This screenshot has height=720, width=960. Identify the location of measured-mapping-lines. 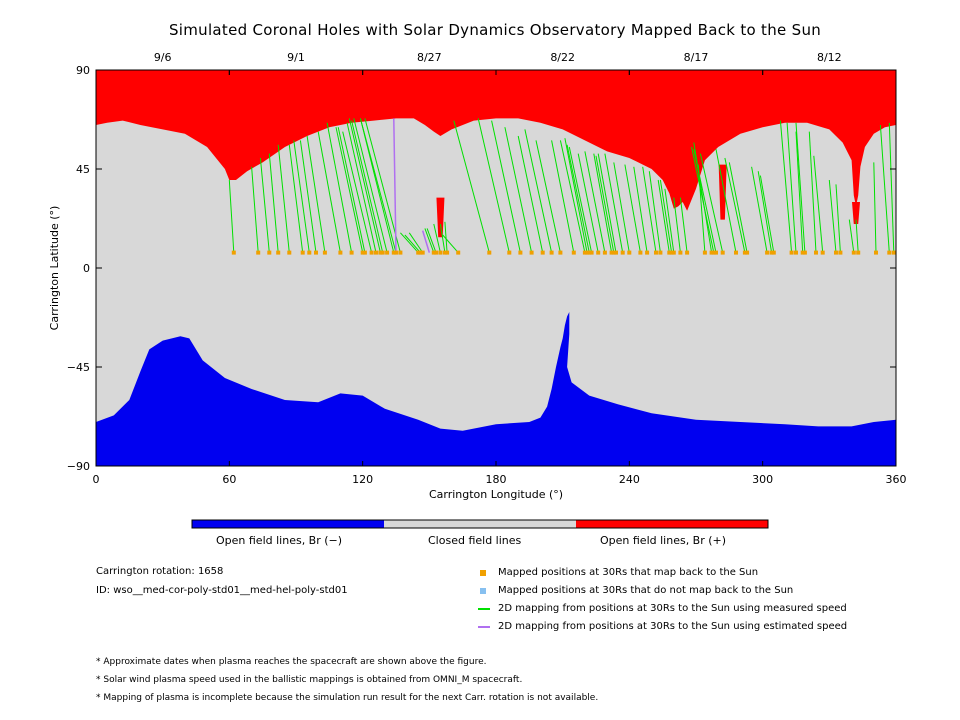
(561, 185).